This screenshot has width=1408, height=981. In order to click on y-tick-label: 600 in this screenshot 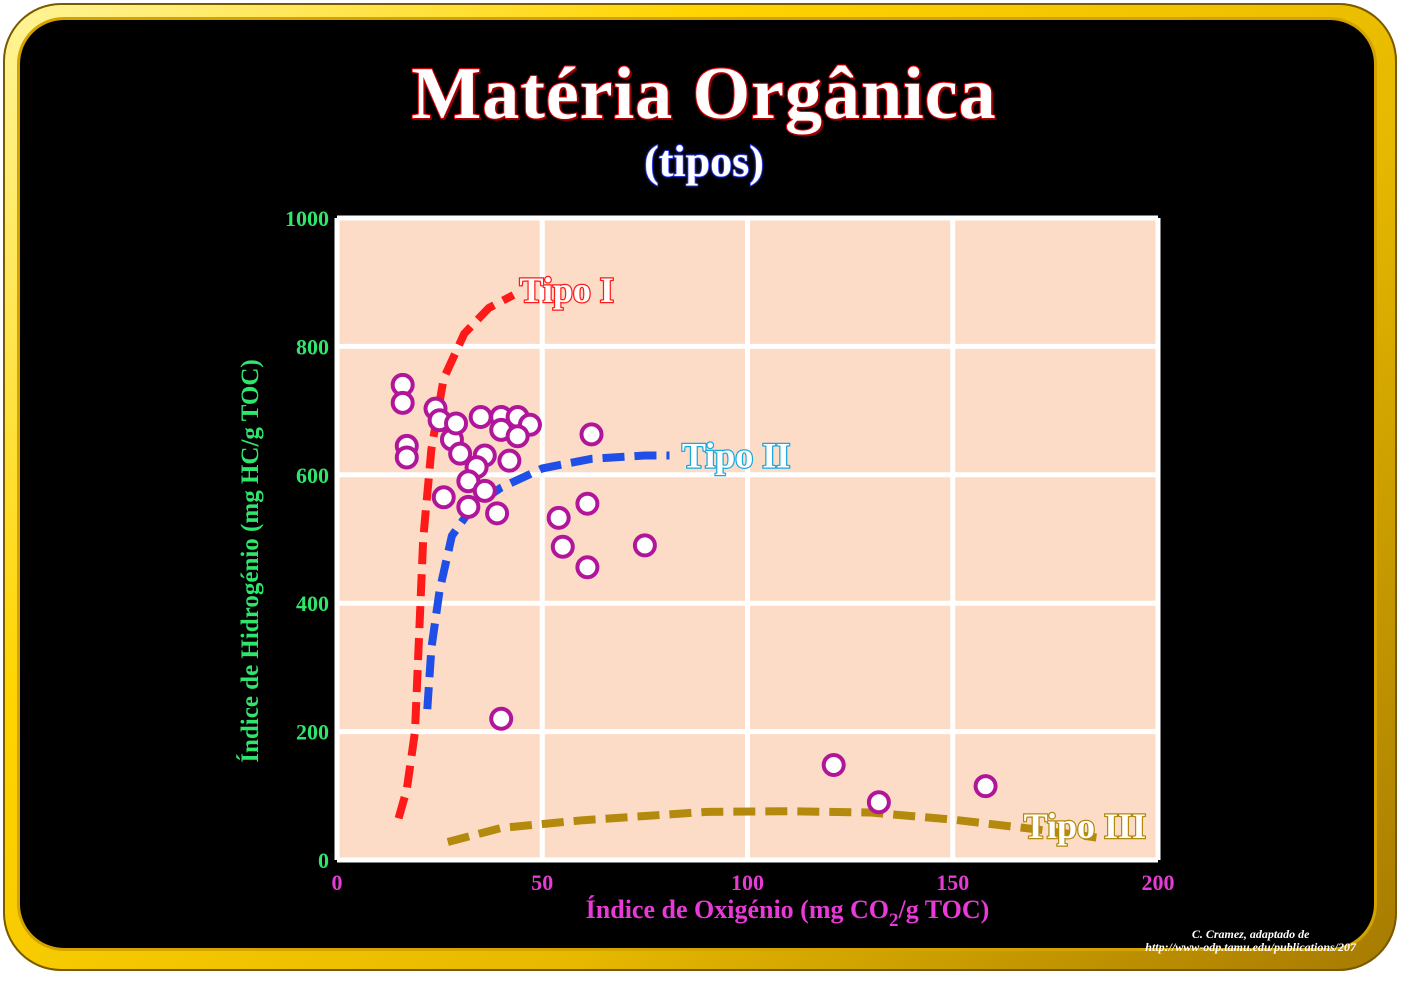, I will do `click(312, 475)`.